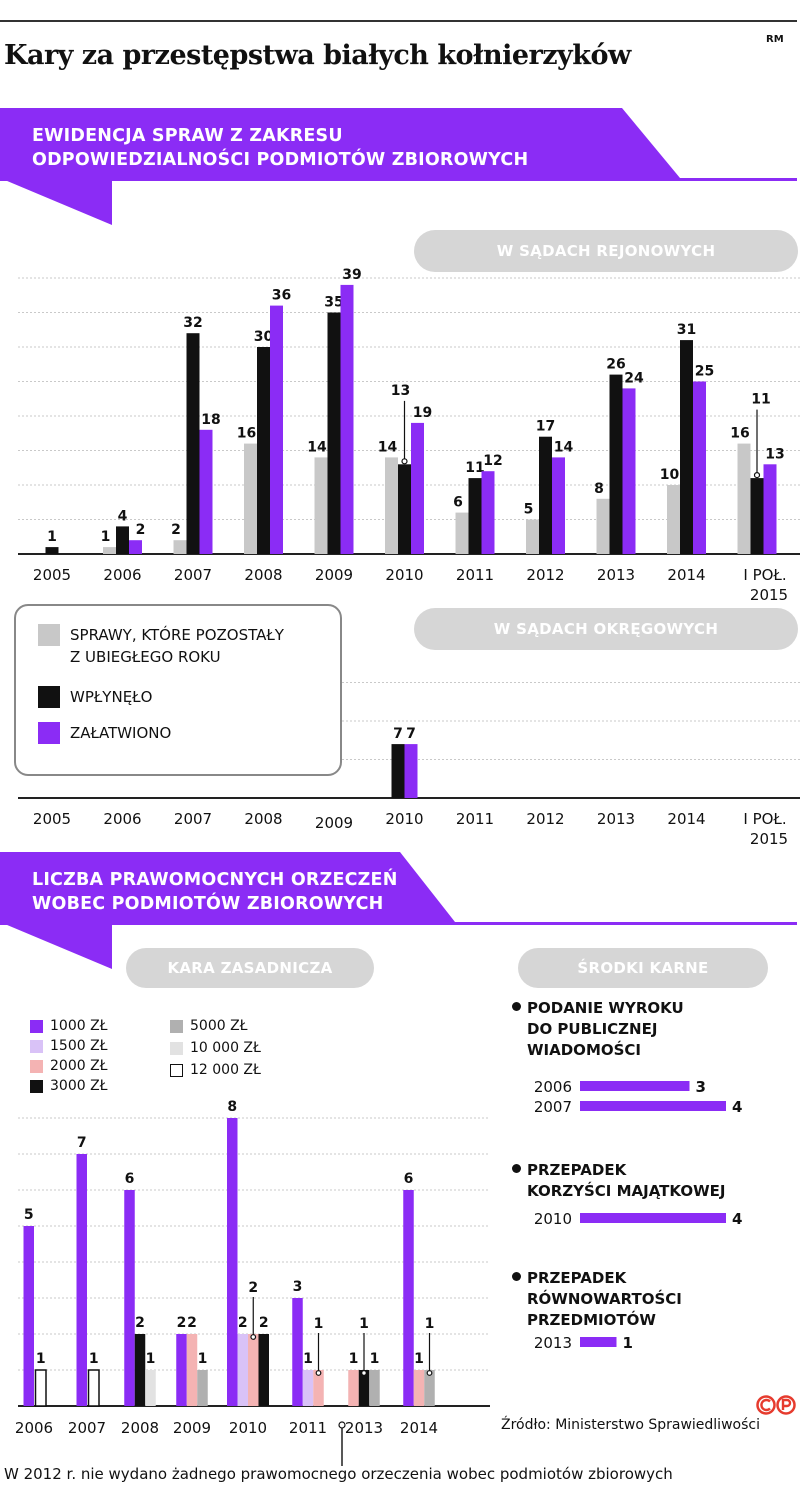 This screenshot has width=805, height=1501. I want to click on legend2-item: 3000 ZŁ, so click(69, 1086).